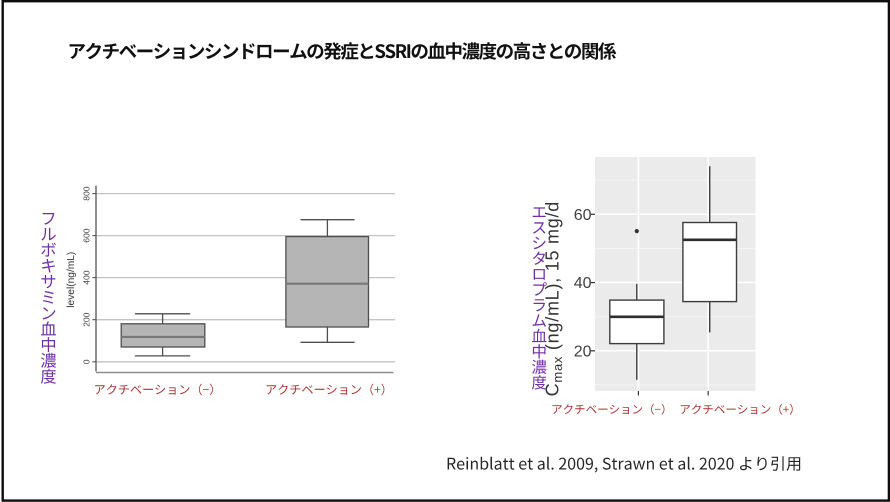 The width and height of the screenshot is (890, 502). Describe the element at coordinates (87, 319) in the screenshot. I see `svg-text: 200` at that location.